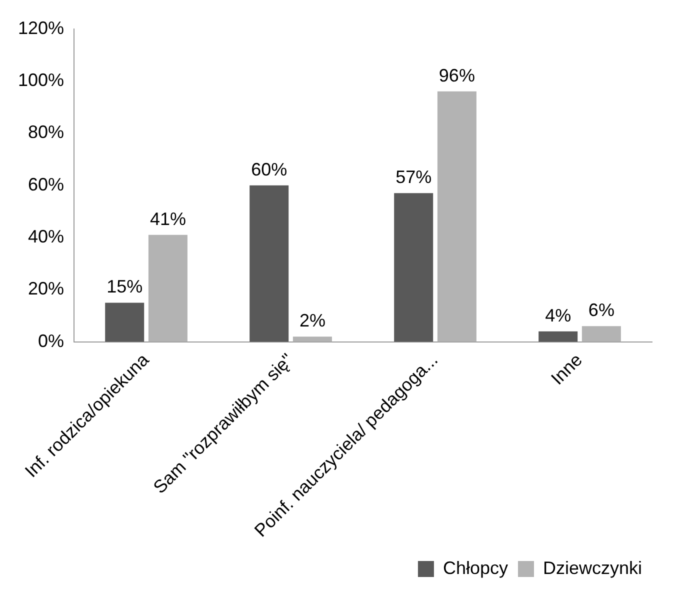 This screenshot has width=680, height=598. I want to click on y-tick-label: 60%, so click(46, 184).